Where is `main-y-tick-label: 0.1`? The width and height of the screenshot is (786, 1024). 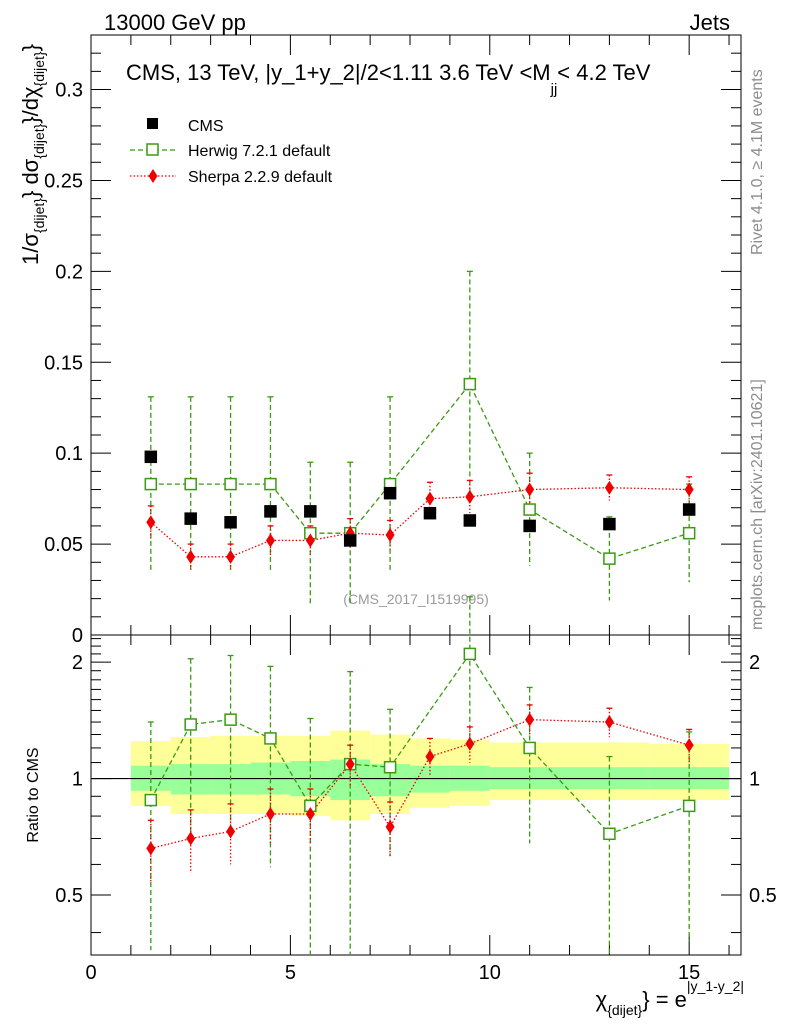
main-y-tick-label: 0.1 is located at coordinates (69, 454).